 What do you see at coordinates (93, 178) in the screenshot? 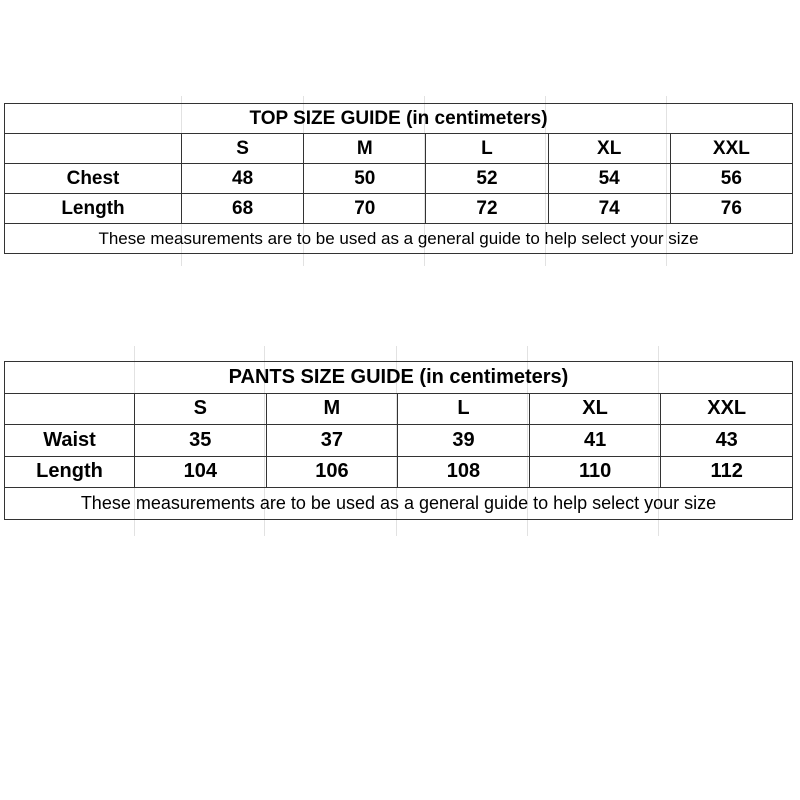
I see `row-label: Chest` at bounding box center [93, 178].